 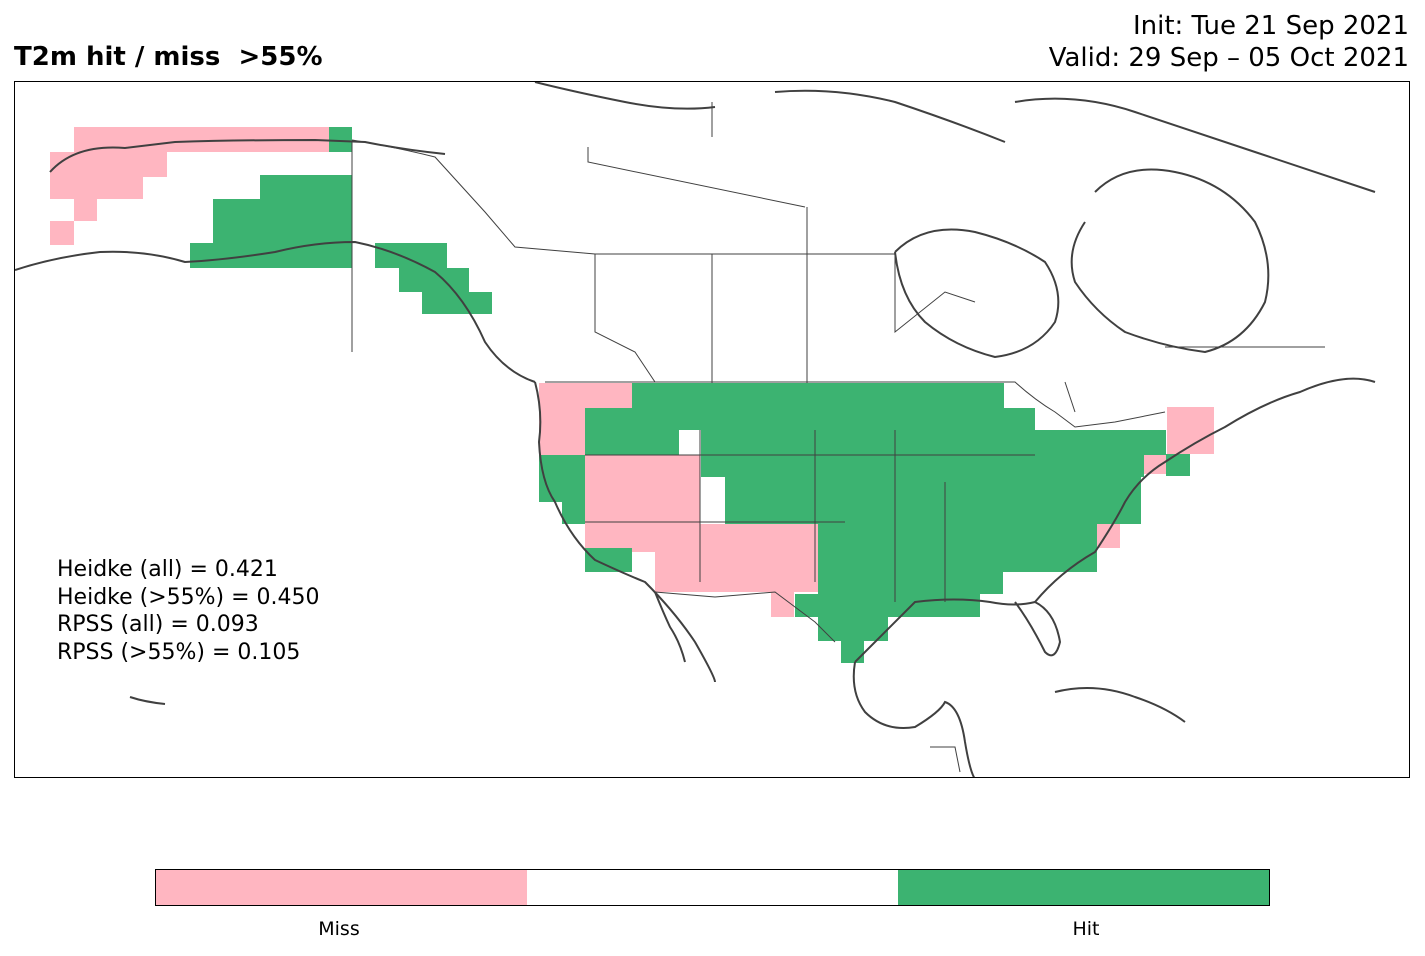 What do you see at coordinates (1270, 26) in the screenshot?
I see `init-date: Init: Tue 21 Sep 2021` at bounding box center [1270, 26].